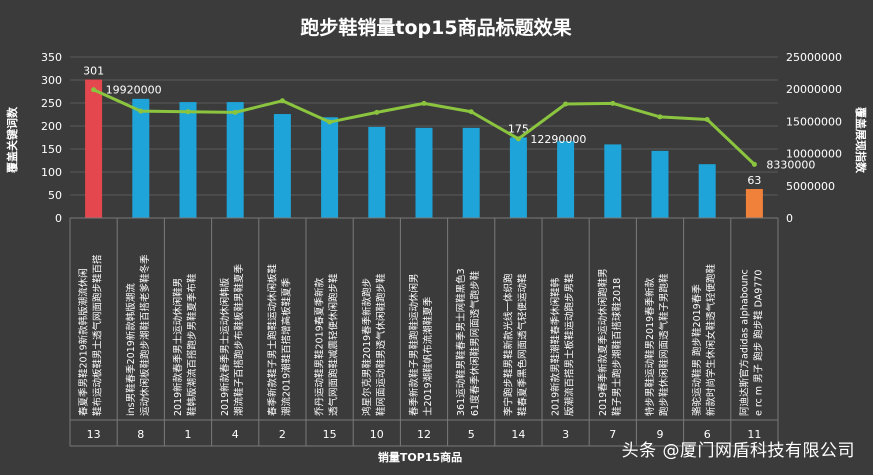  Describe the element at coordinates (650, 346) in the screenshot. I see `category-label: 特步男鞋运动鞋男2019春季新款` at that location.